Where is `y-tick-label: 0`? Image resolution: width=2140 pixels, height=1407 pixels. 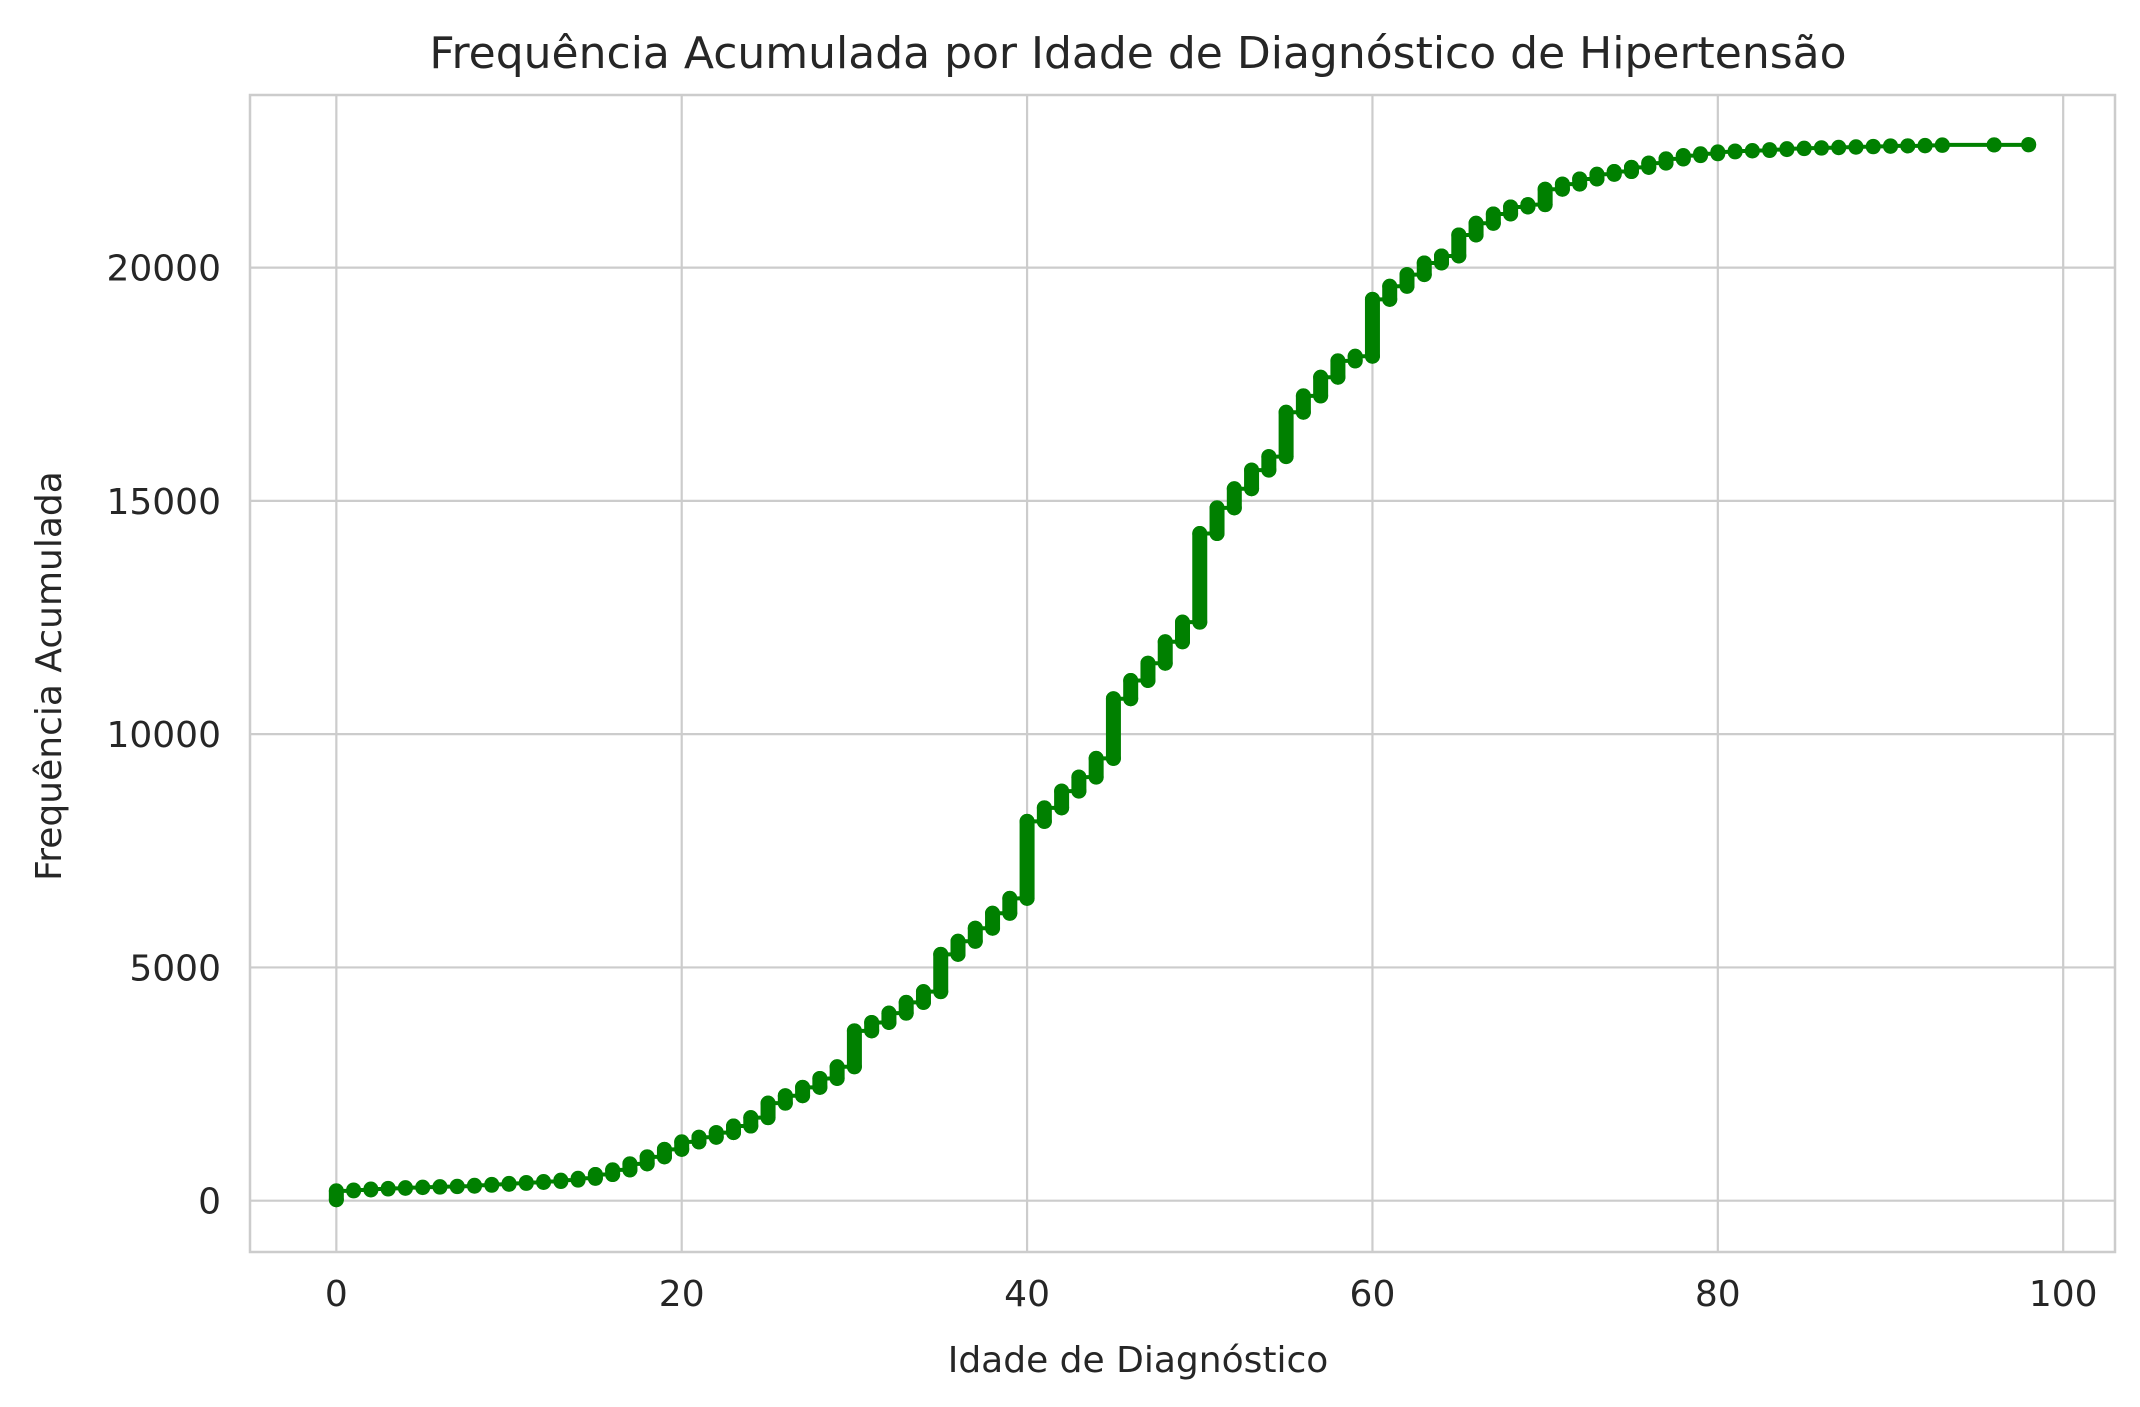
y-tick-label: 0 is located at coordinates (209, 1202).